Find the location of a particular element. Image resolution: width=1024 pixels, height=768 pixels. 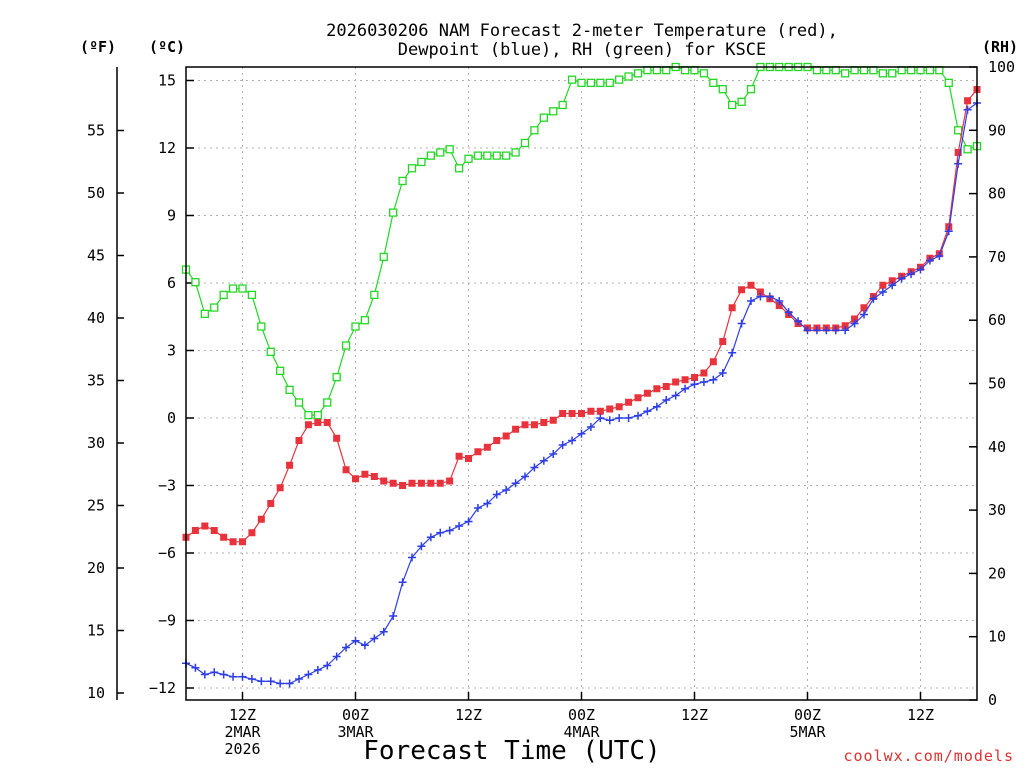

rh-tick-label: 50 is located at coordinates (997, 384).